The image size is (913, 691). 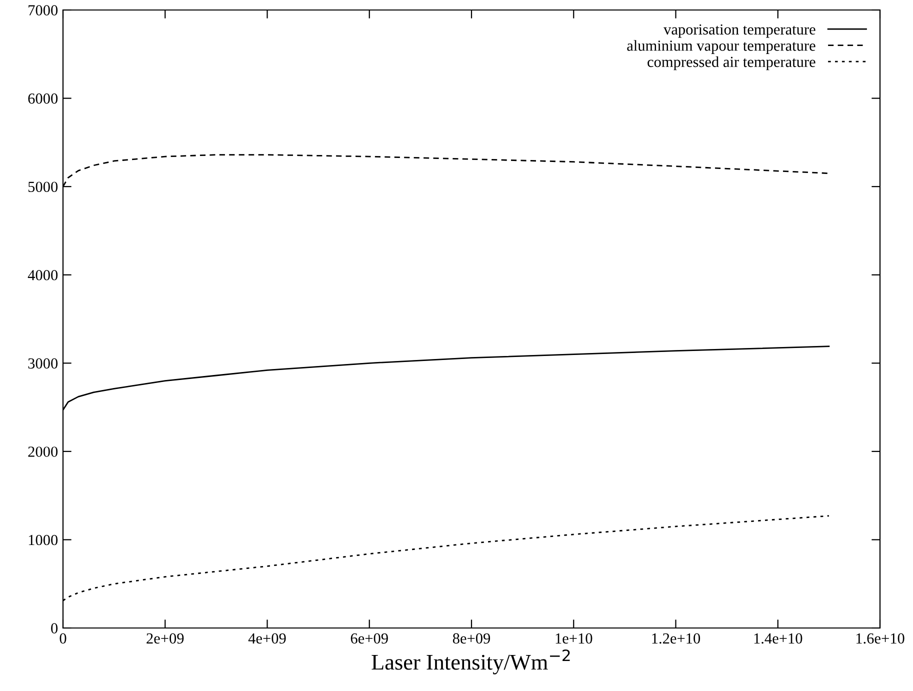 What do you see at coordinates (43, 540) in the screenshot?
I see `y-tick-label: 1000` at bounding box center [43, 540].